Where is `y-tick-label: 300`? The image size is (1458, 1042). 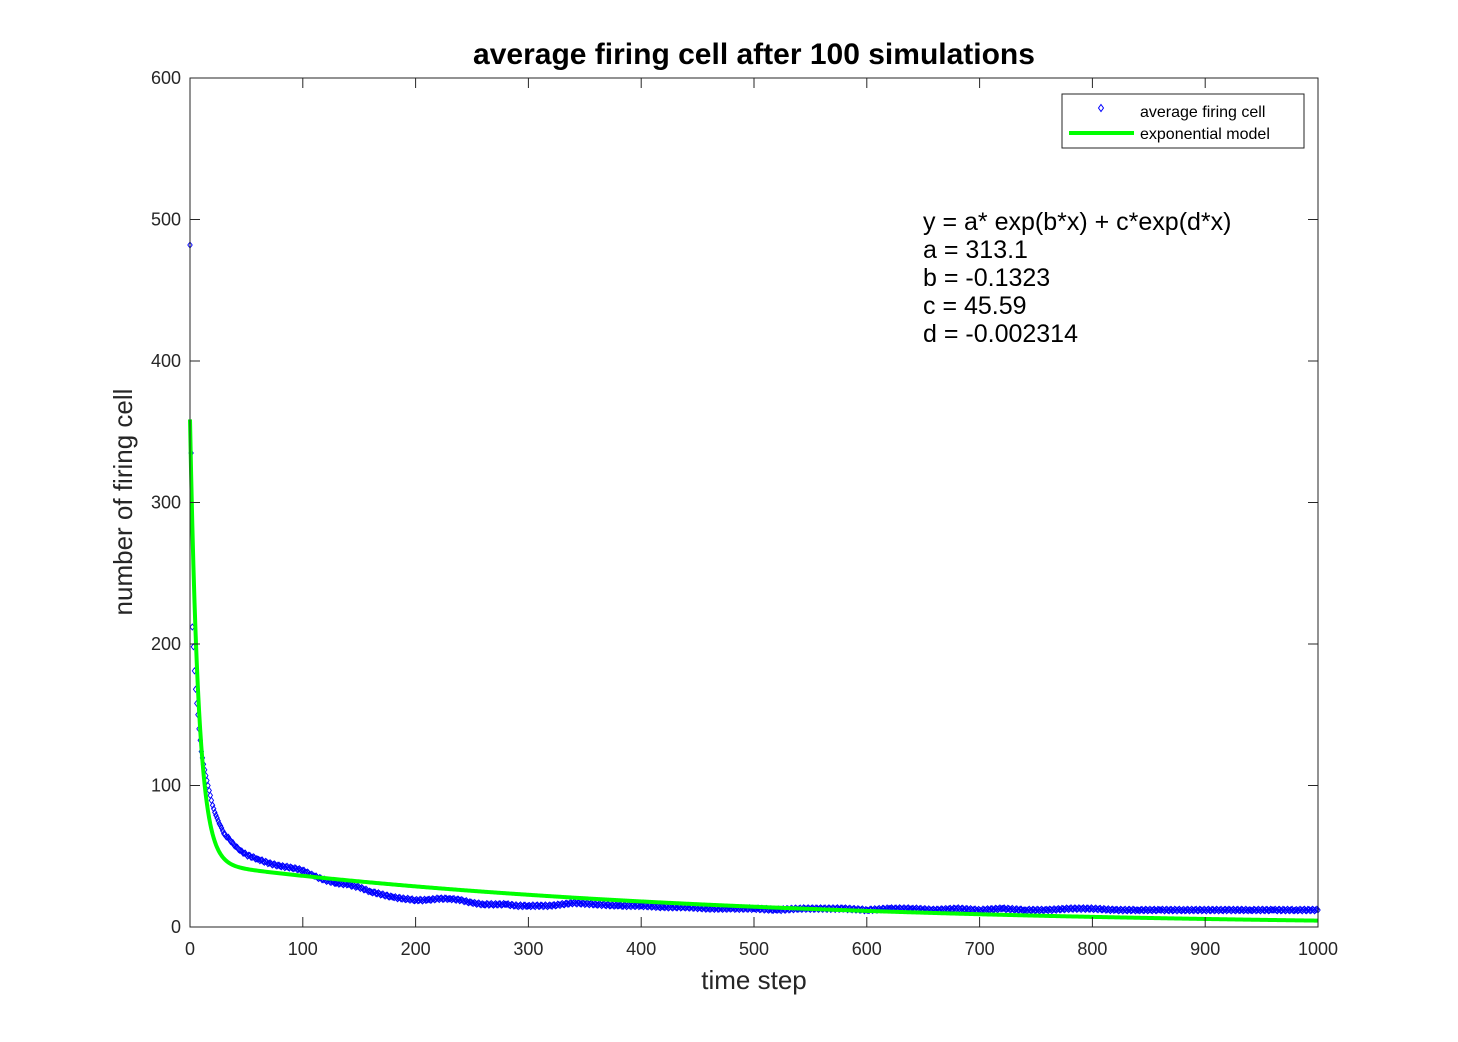 y-tick-label: 300 is located at coordinates (166, 503).